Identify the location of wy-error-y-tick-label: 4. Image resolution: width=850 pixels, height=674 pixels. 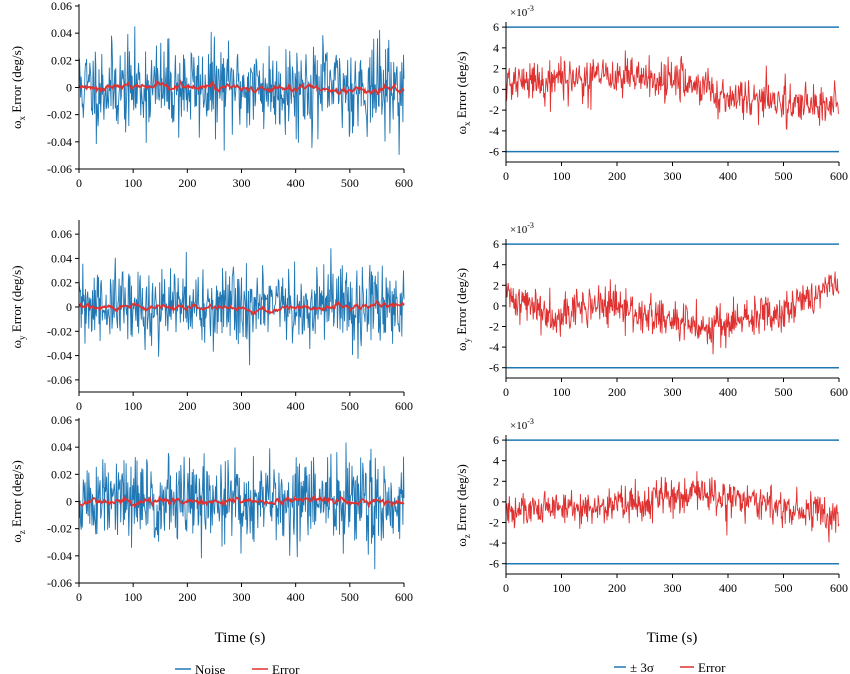
(496, 265).